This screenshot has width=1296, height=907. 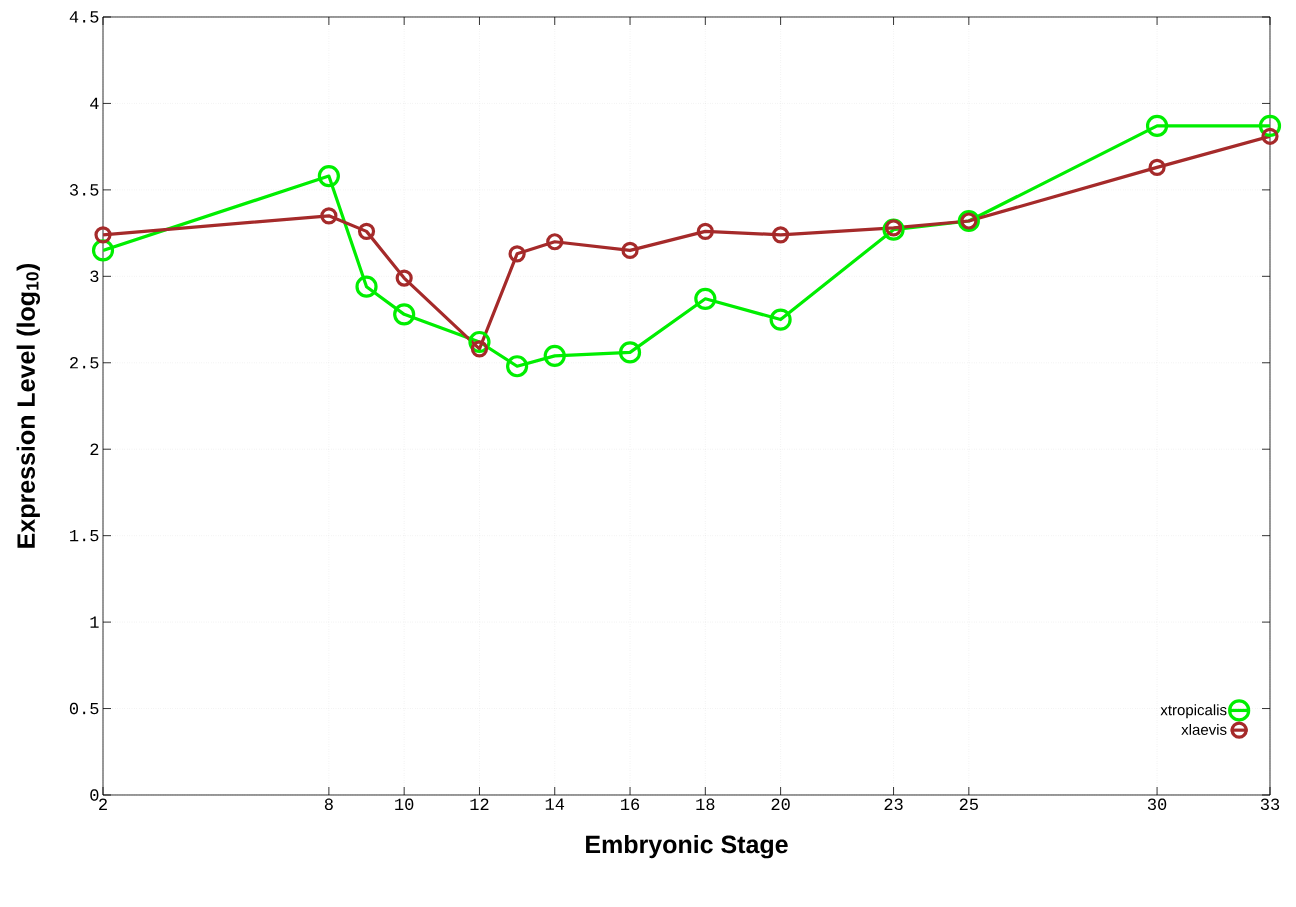 What do you see at coordinates (968, 804) in the screenshot?
I see `x-tick-label: 25` at bounding box center [968, 804].